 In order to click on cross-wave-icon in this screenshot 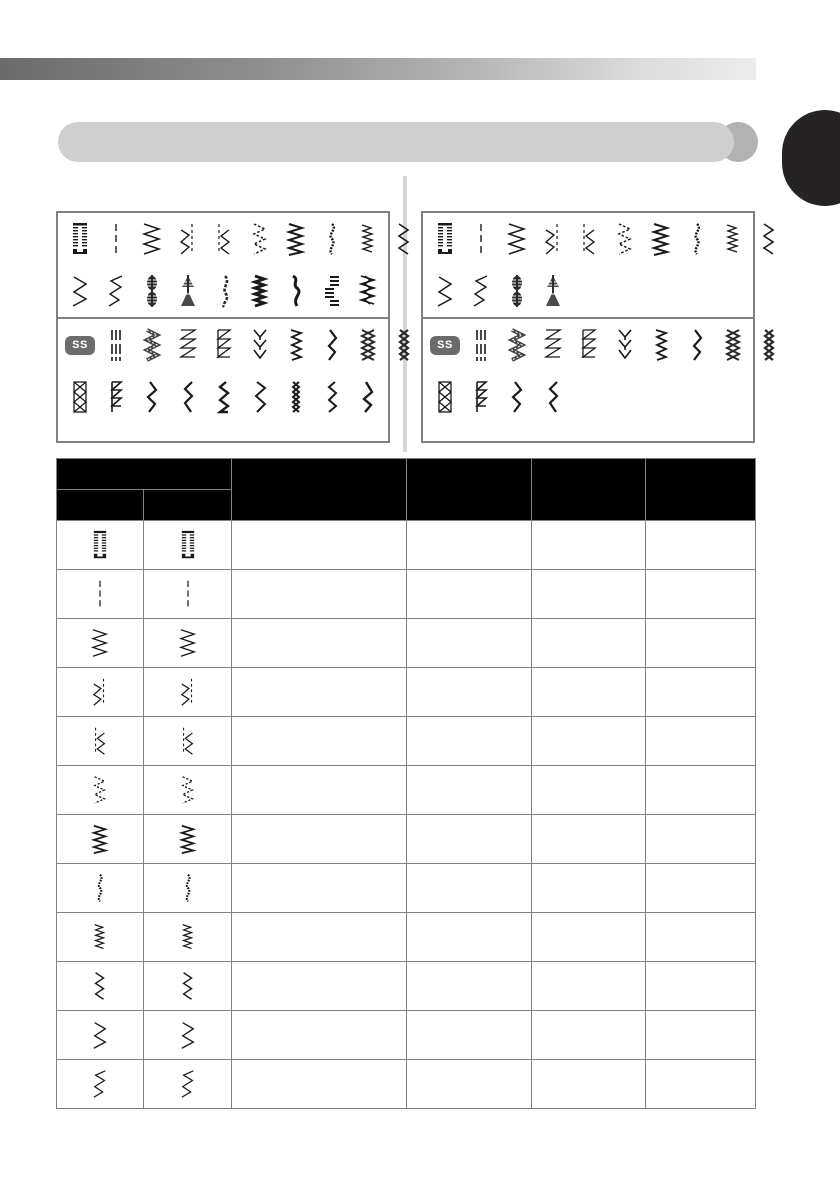, I will do `click(296, 397)`.